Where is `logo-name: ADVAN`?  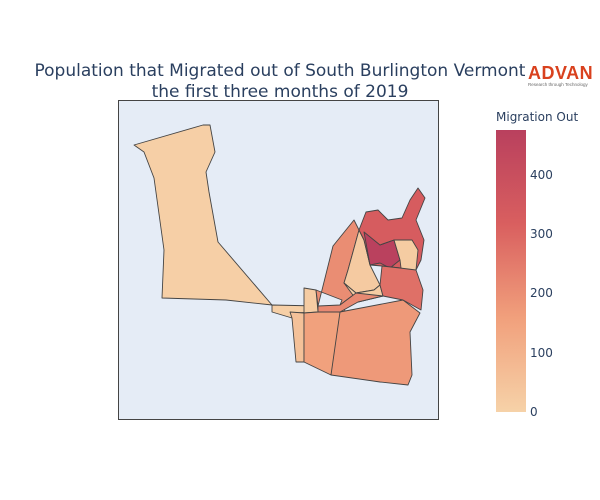
logo-name: ADVAN is located at coordinates (561, 73).